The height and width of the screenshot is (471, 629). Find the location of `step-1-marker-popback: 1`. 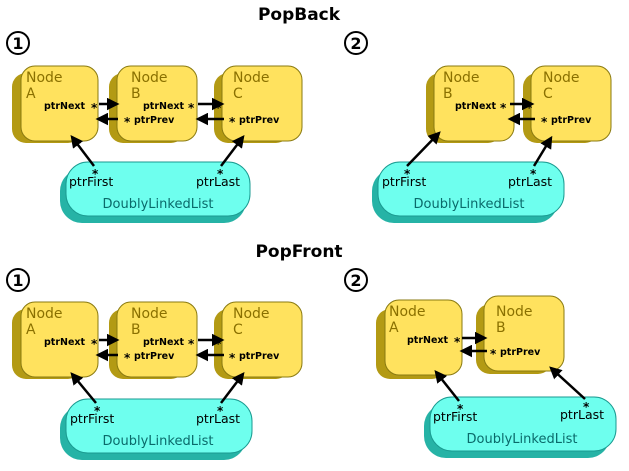

step-1-marker-popback: 1 is located at coordinates (18, 43).